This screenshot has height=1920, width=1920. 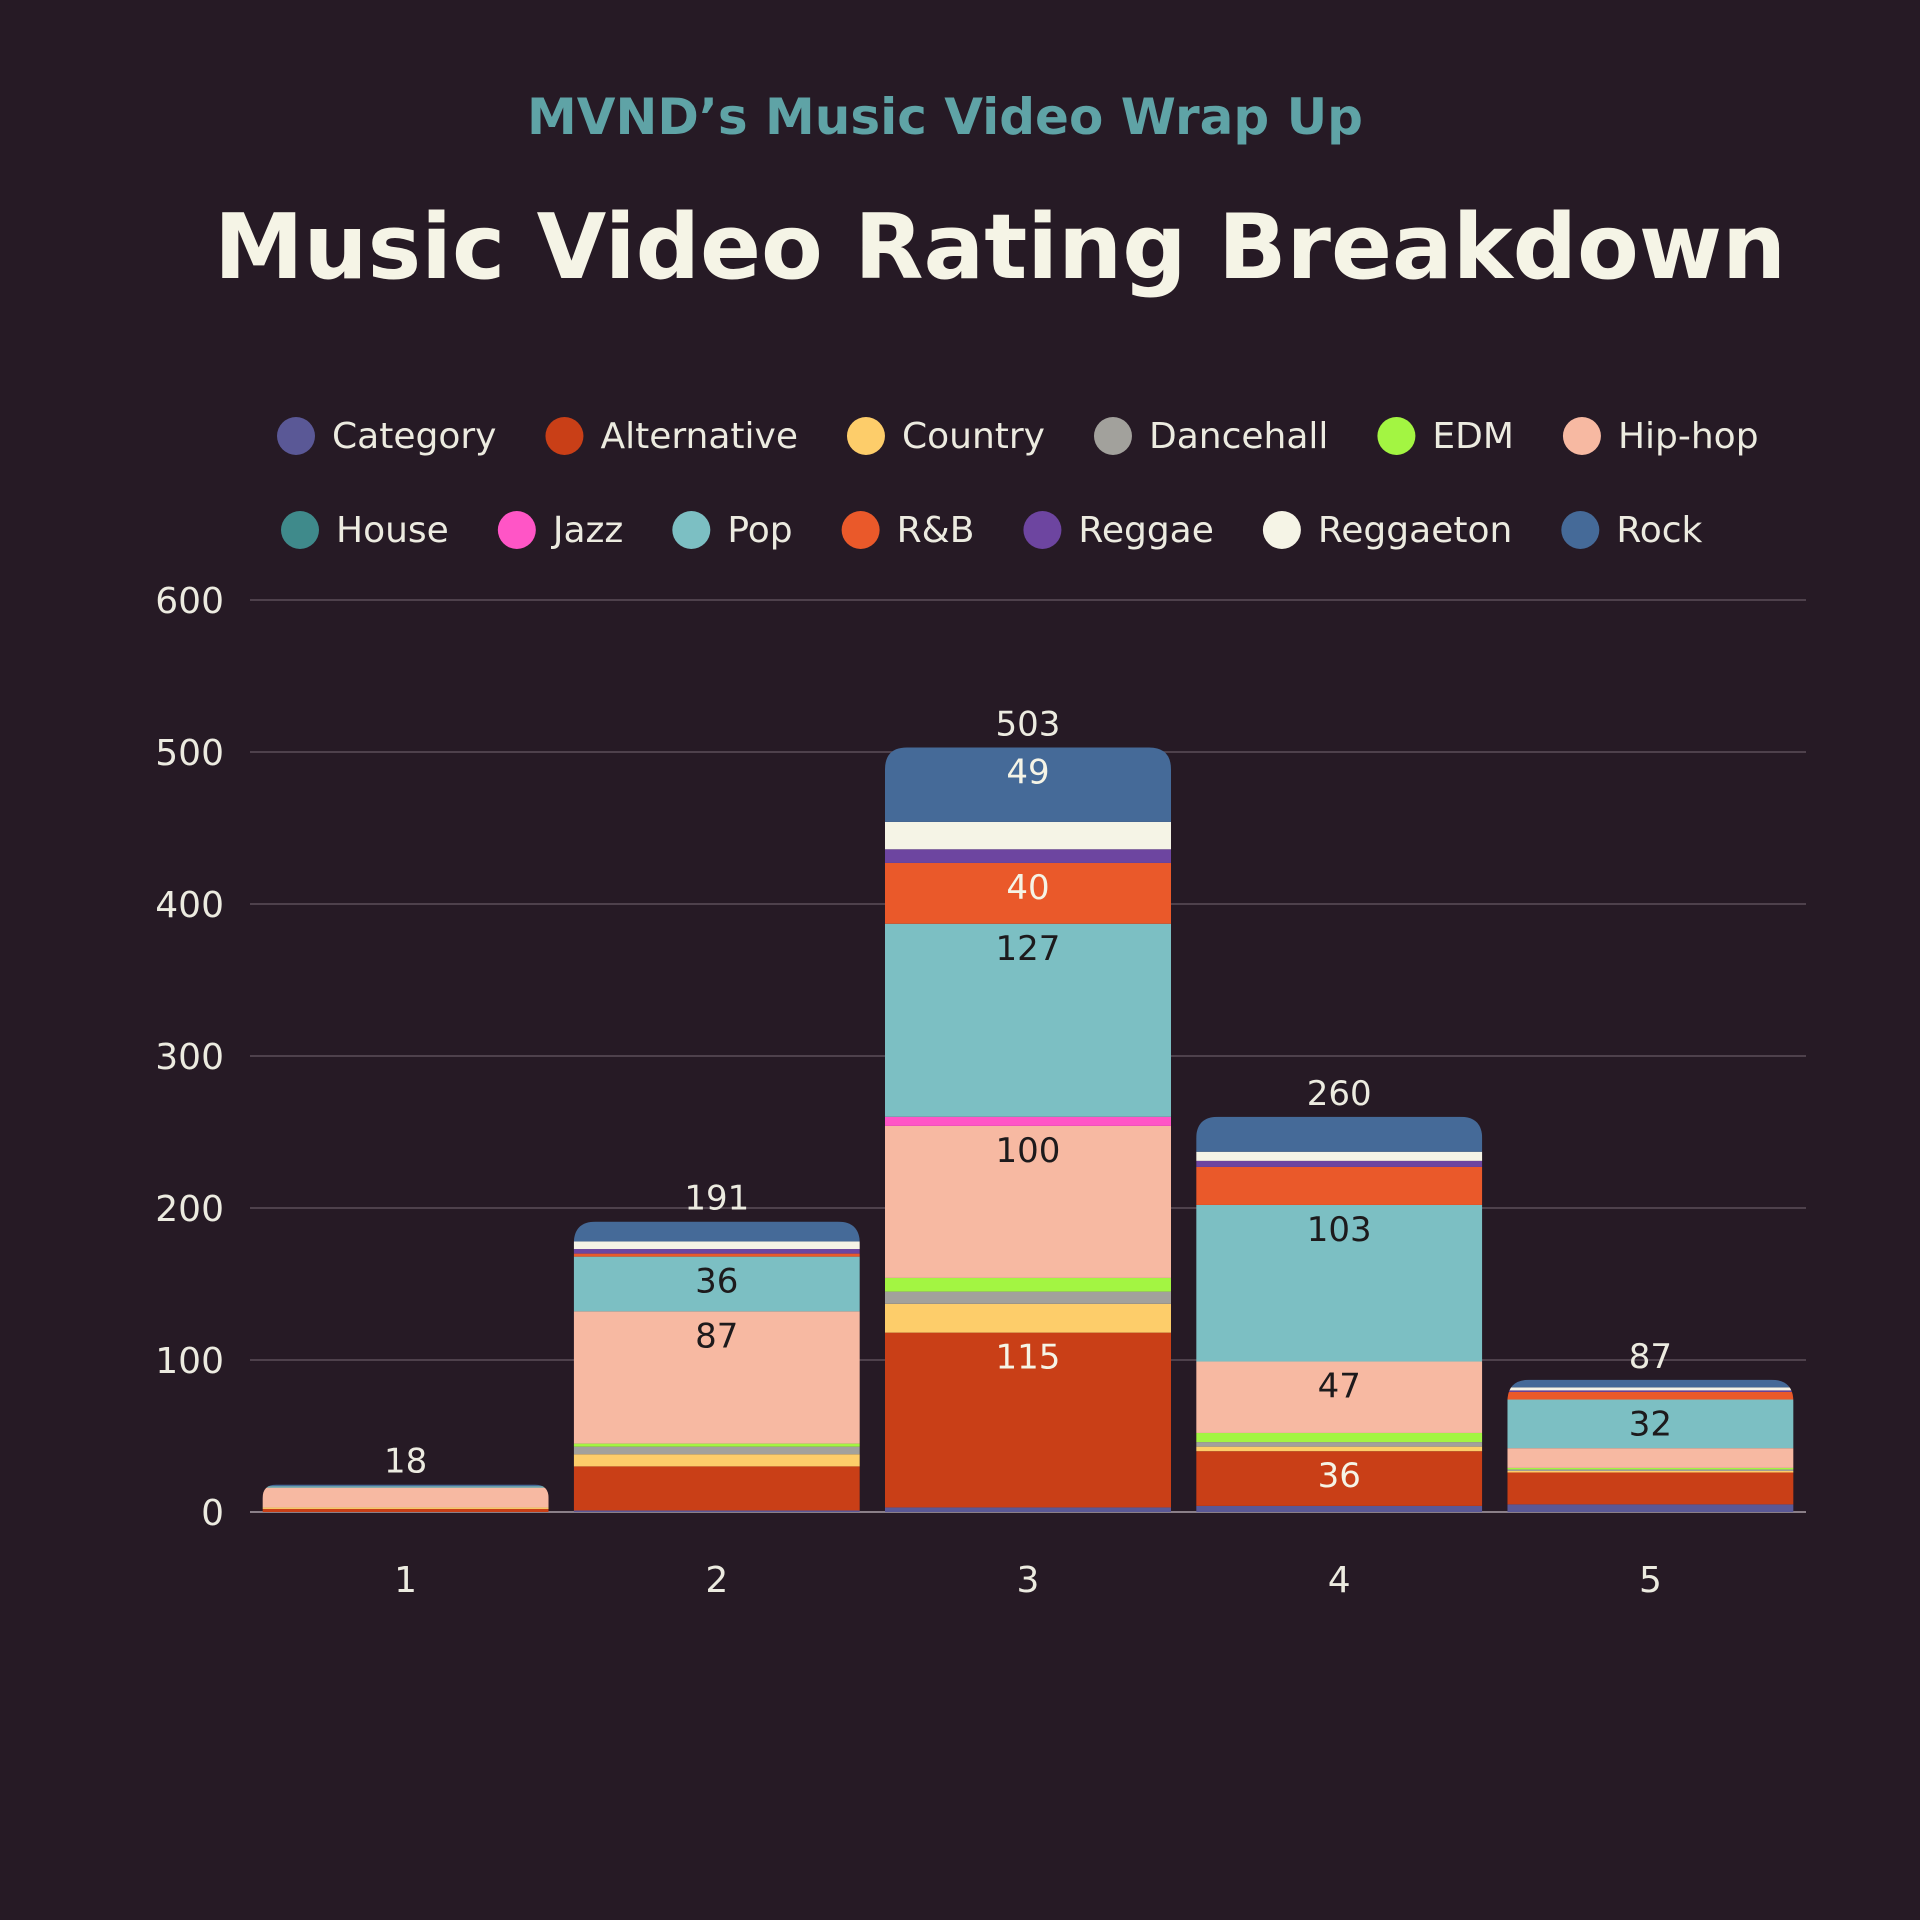 What do you see at coordinates (1339, 1094) in the screenshot?
I see `bar-total-label: 260` at bounding box center [1339, 1094].